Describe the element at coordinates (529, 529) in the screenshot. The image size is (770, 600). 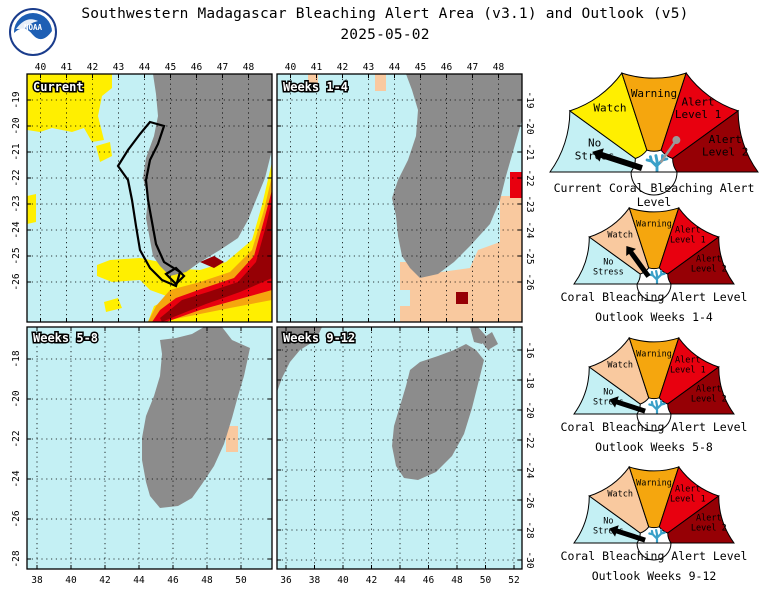
I see `right-lat-label: -28` at that location.